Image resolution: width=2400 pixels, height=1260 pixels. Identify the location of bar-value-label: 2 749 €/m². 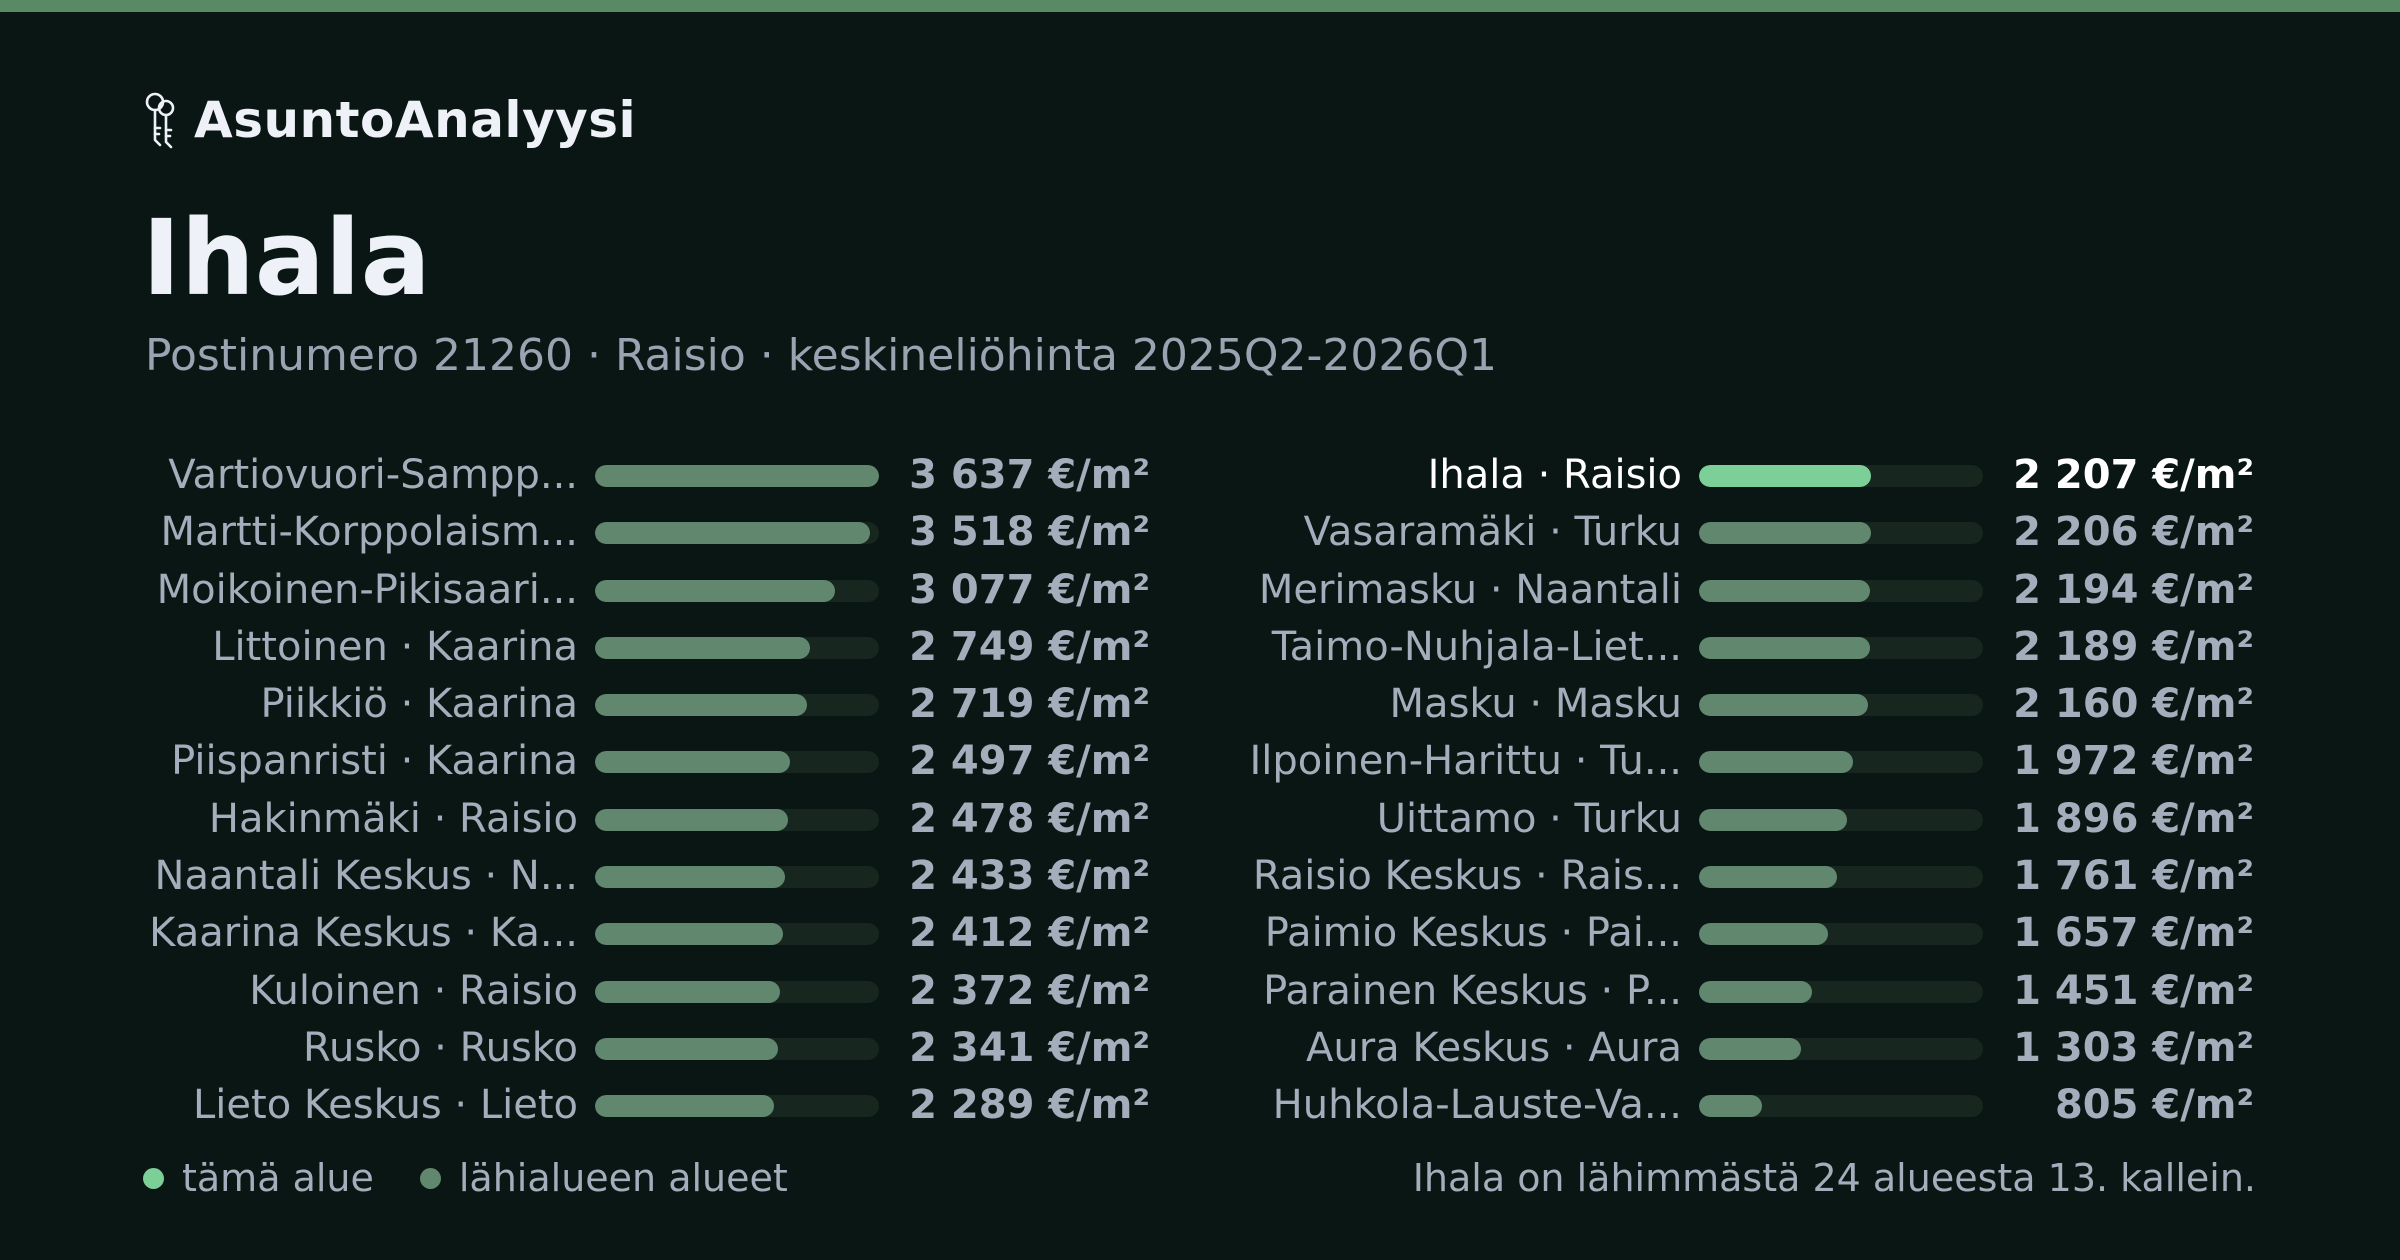
(1029, 646).